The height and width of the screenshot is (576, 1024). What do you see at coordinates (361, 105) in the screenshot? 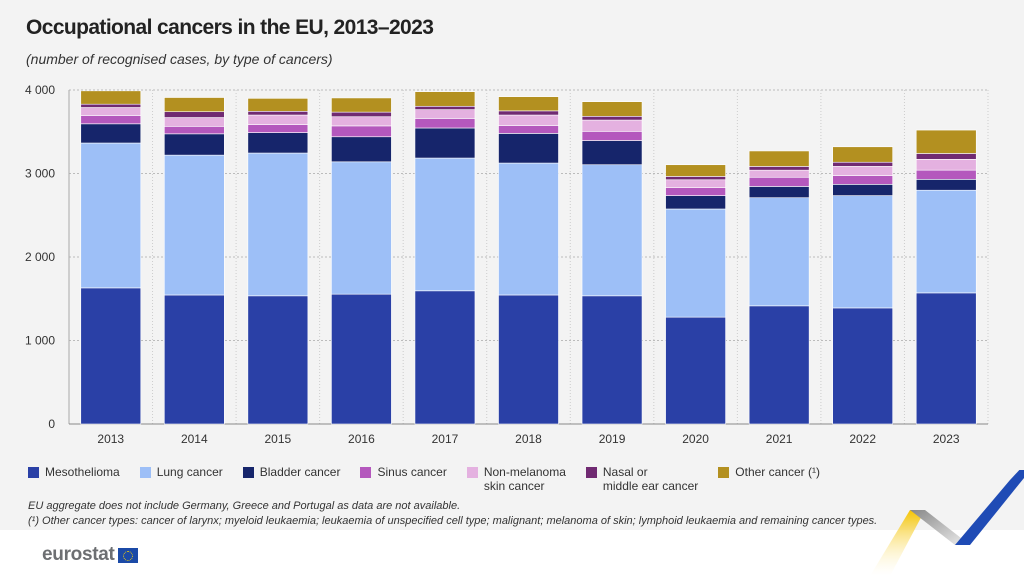
I see `bar-segment-other-cancer--2016` at bounding box center [361, 105].